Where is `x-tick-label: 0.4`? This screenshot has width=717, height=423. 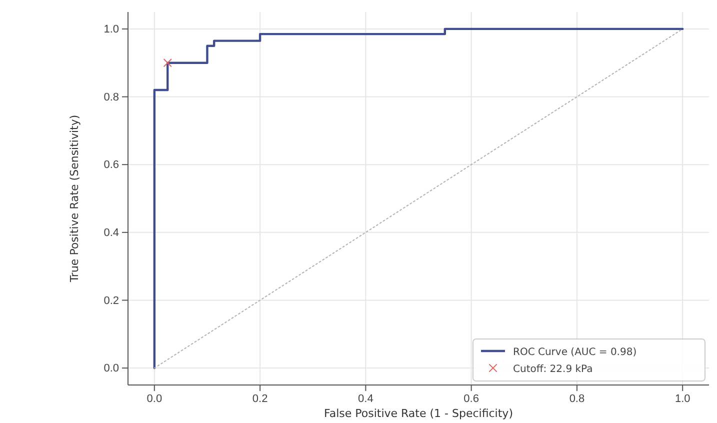
x-tick-label: 0.4 is located at coordinates (366, 398).